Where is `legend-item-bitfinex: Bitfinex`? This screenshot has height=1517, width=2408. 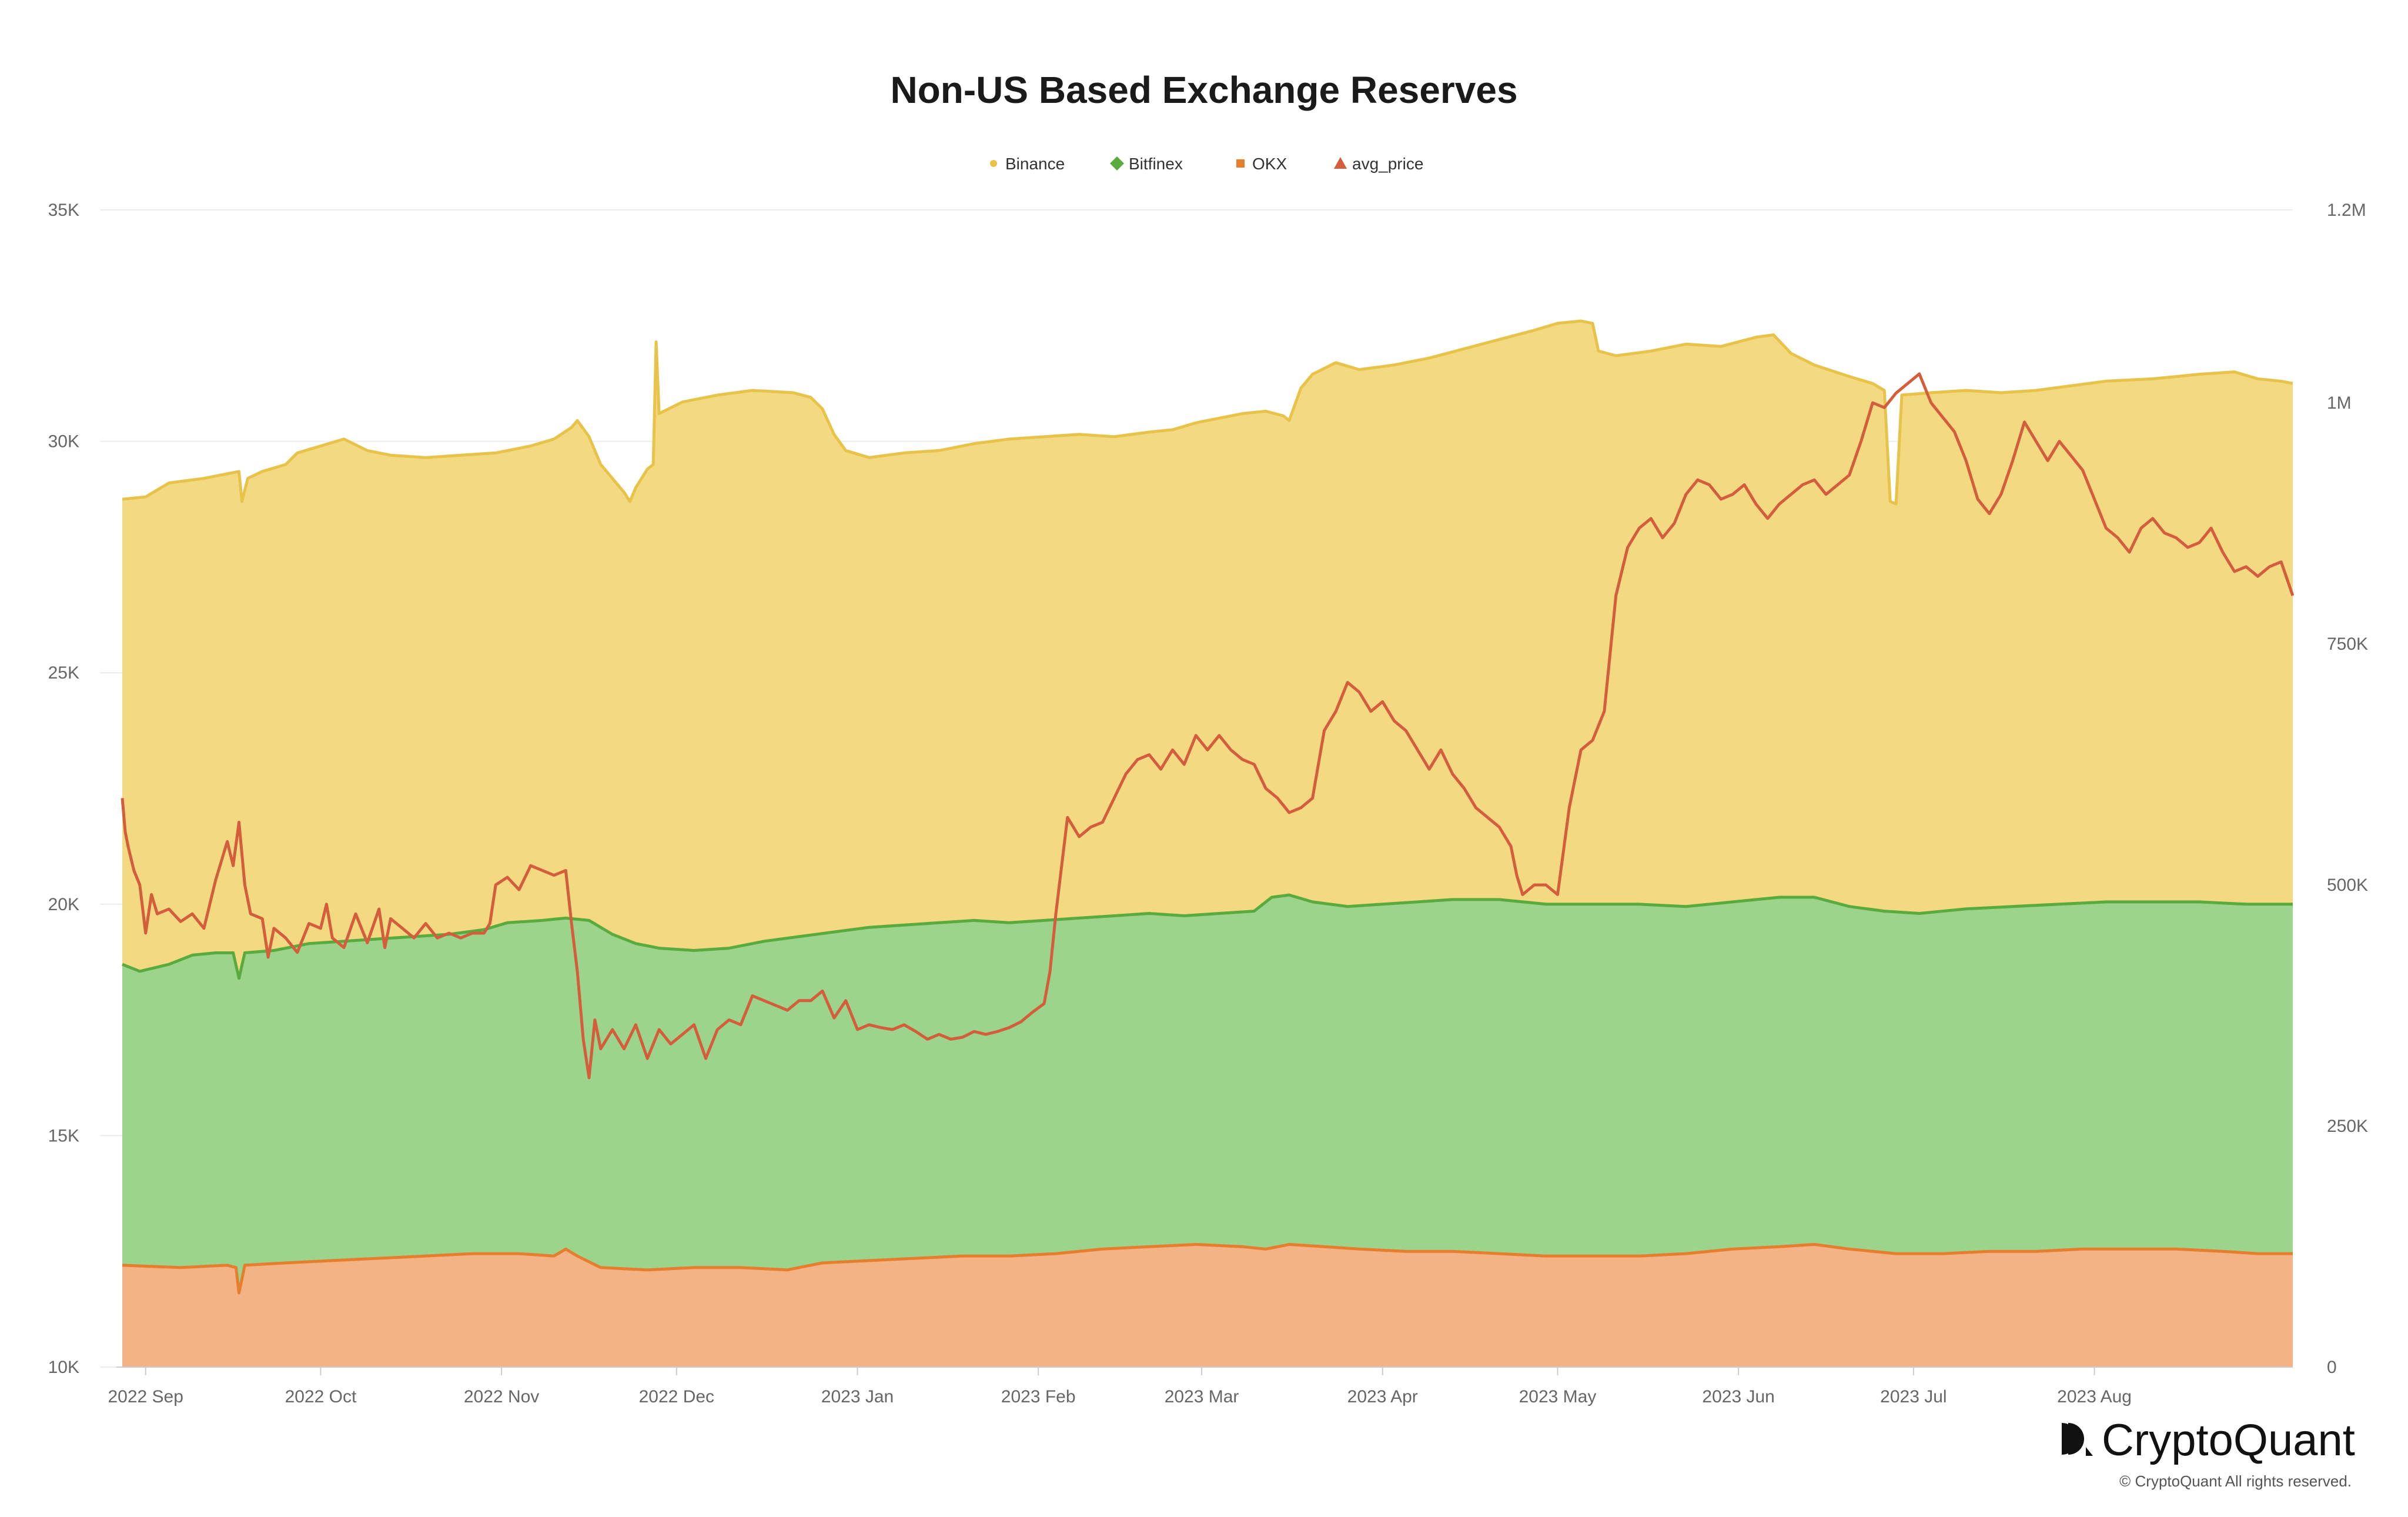 legend-item-bitfinex: Bitfinex is located at coordinates (1146, 164).